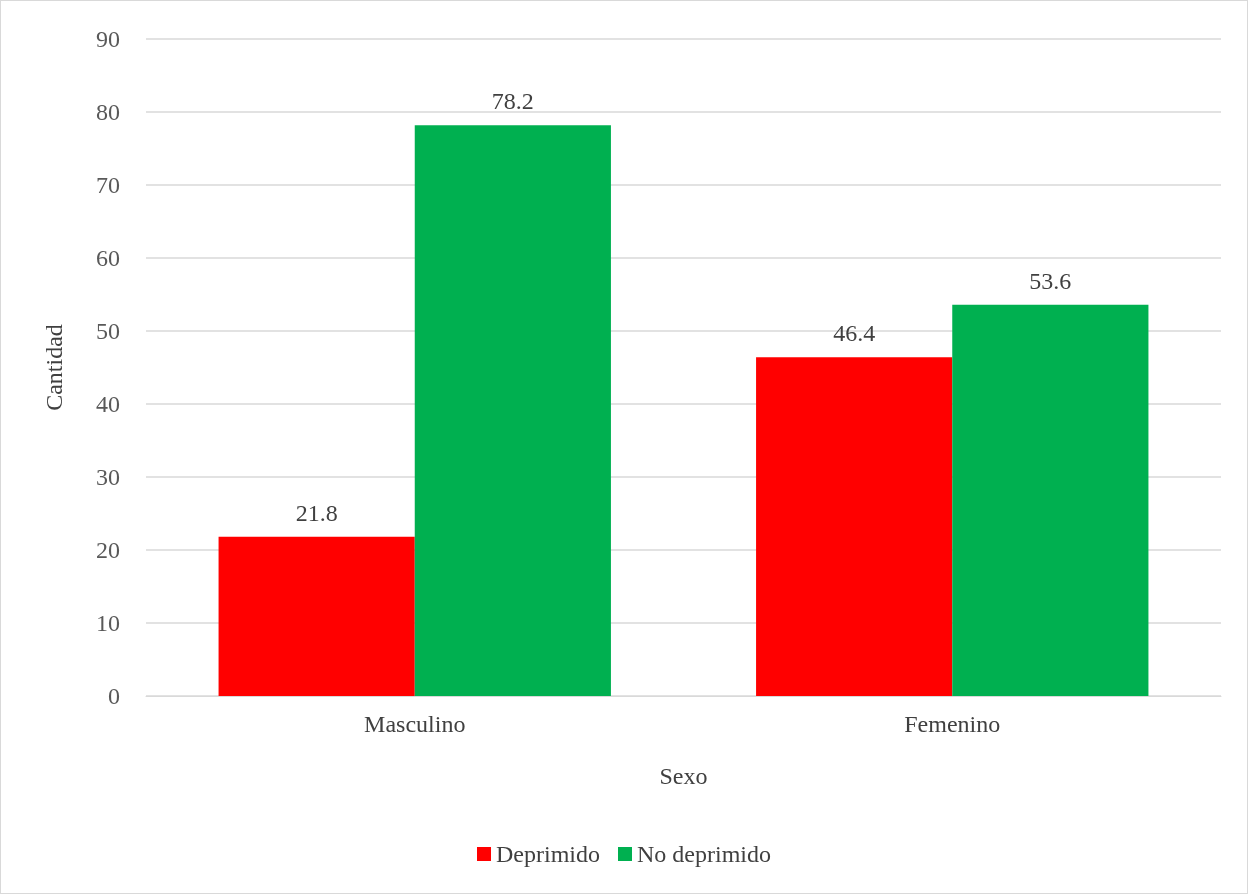 The width and height of the screenshot is (1248, 894). Describe the element at coordinates (108, 623) in the screenshot. I see `y-tick-label: 10` at that location.